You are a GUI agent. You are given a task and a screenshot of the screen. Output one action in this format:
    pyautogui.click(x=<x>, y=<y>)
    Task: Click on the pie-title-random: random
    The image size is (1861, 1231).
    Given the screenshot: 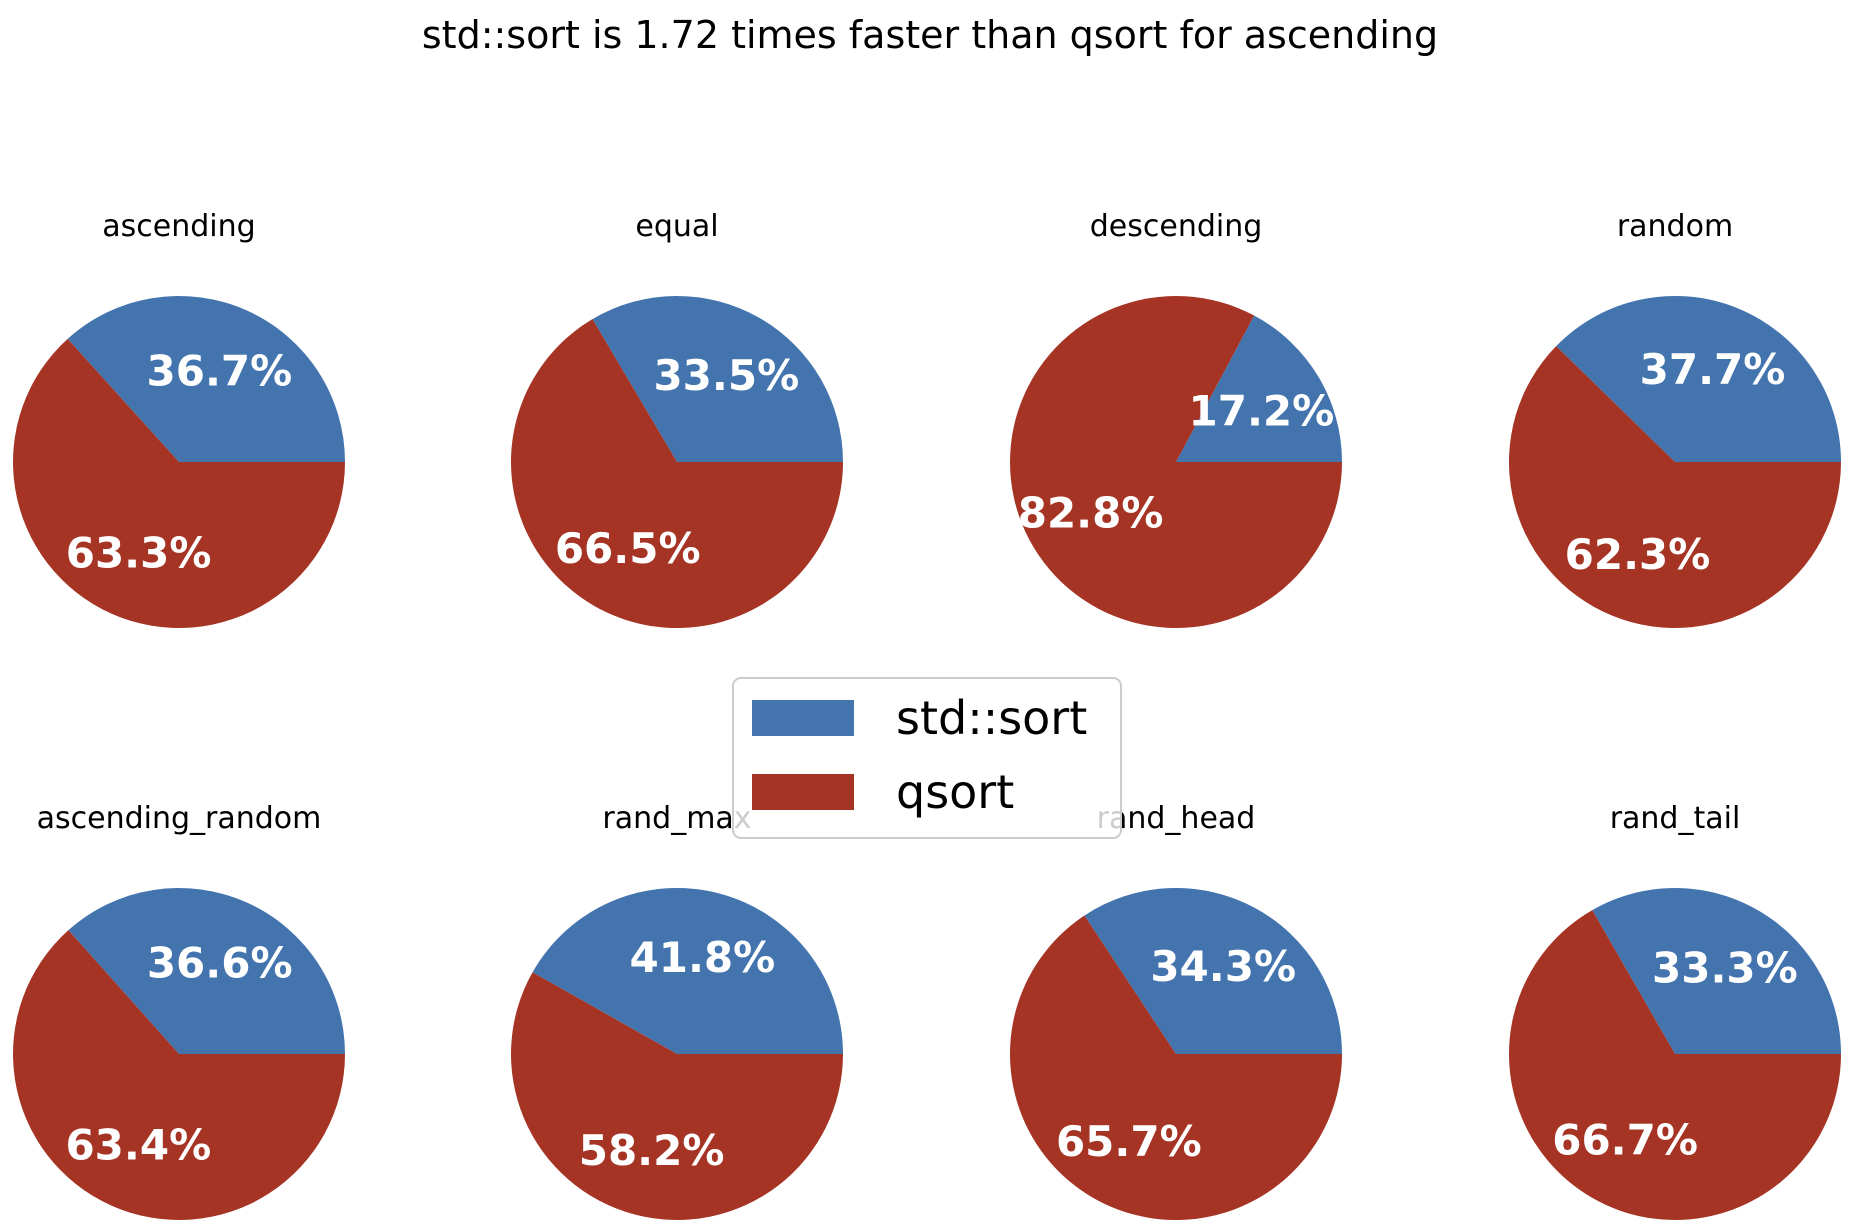 What is the action you would take?
    pyautogui.click(x=1675, y=226)
    